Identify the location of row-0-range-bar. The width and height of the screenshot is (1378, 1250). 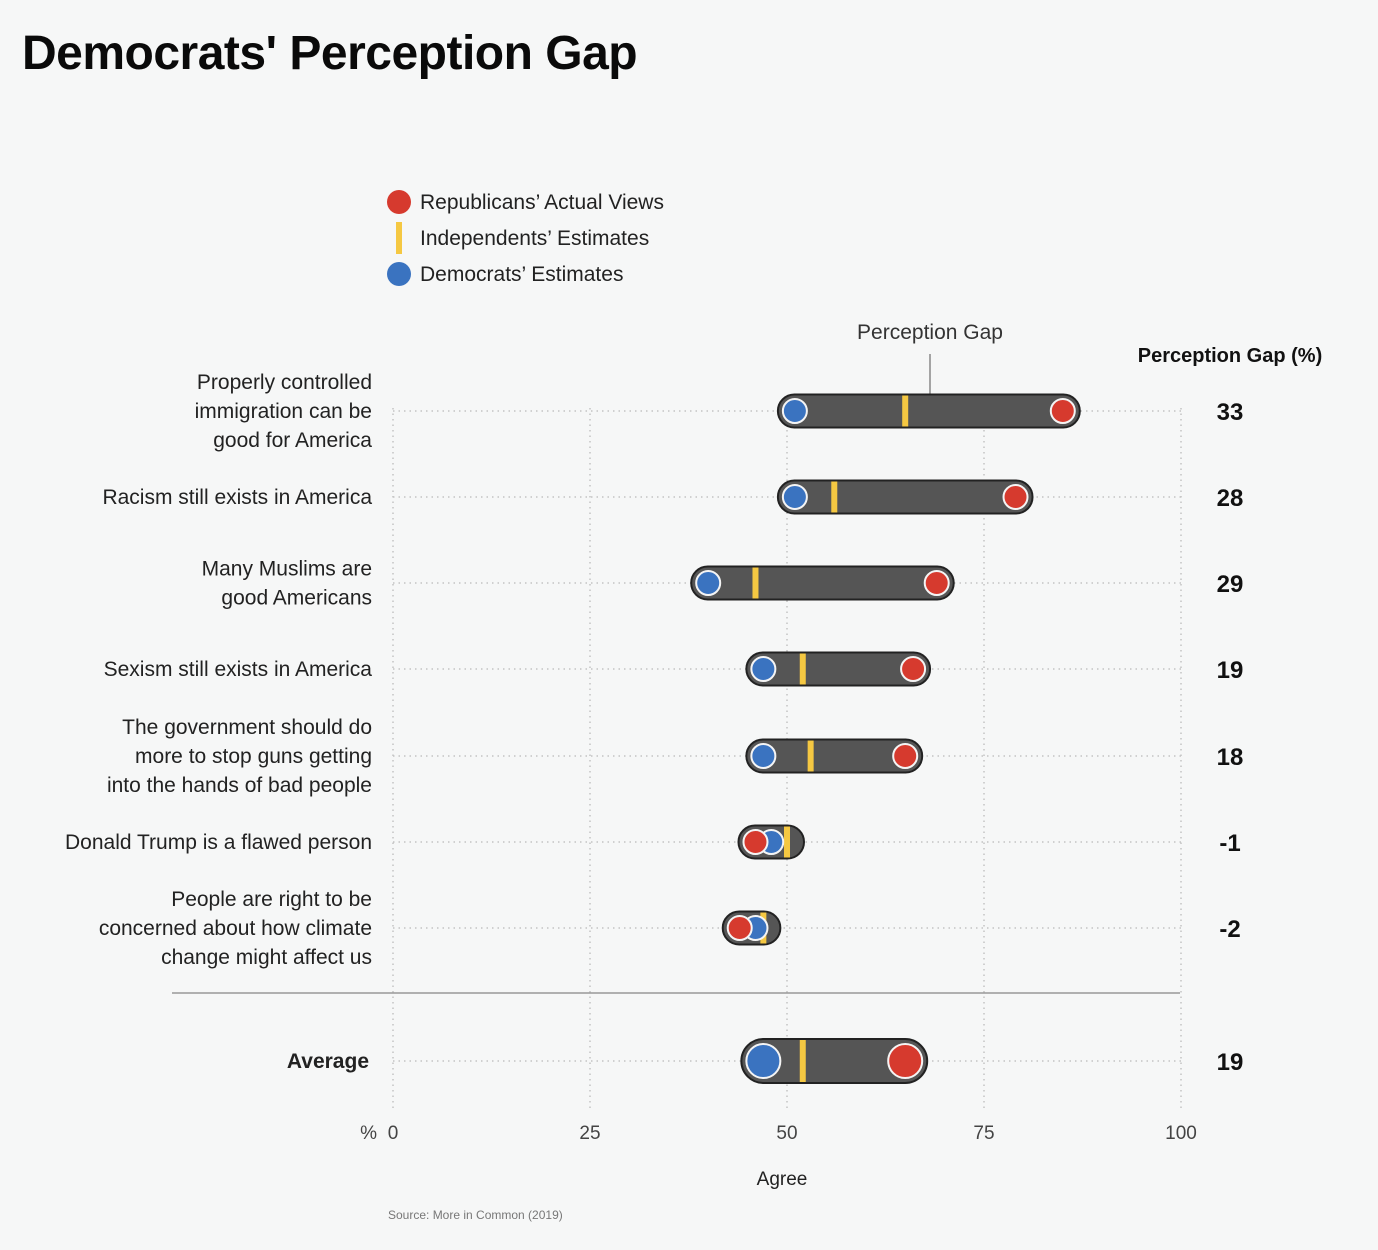
(928, 411).